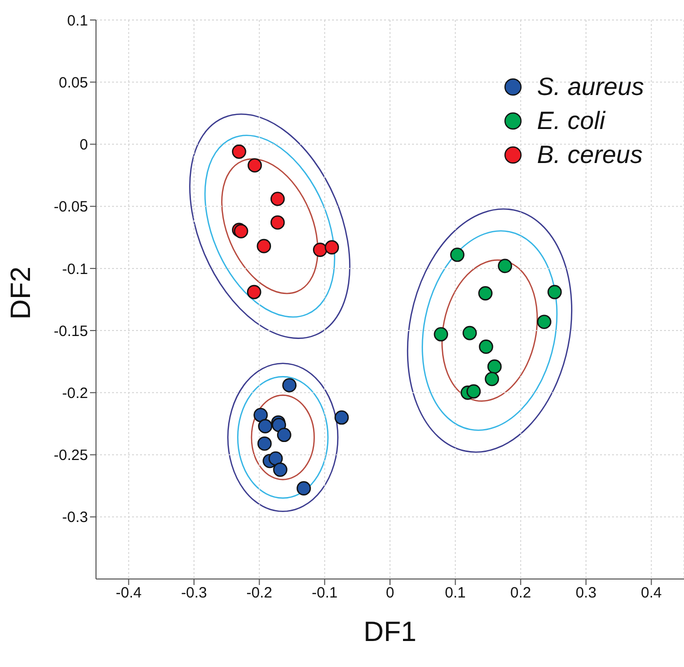 The image size is (684, 667). Describe the element at coordinates (259, 593) in the screenshot. I see `x-tick-label: -0.2` at that location.